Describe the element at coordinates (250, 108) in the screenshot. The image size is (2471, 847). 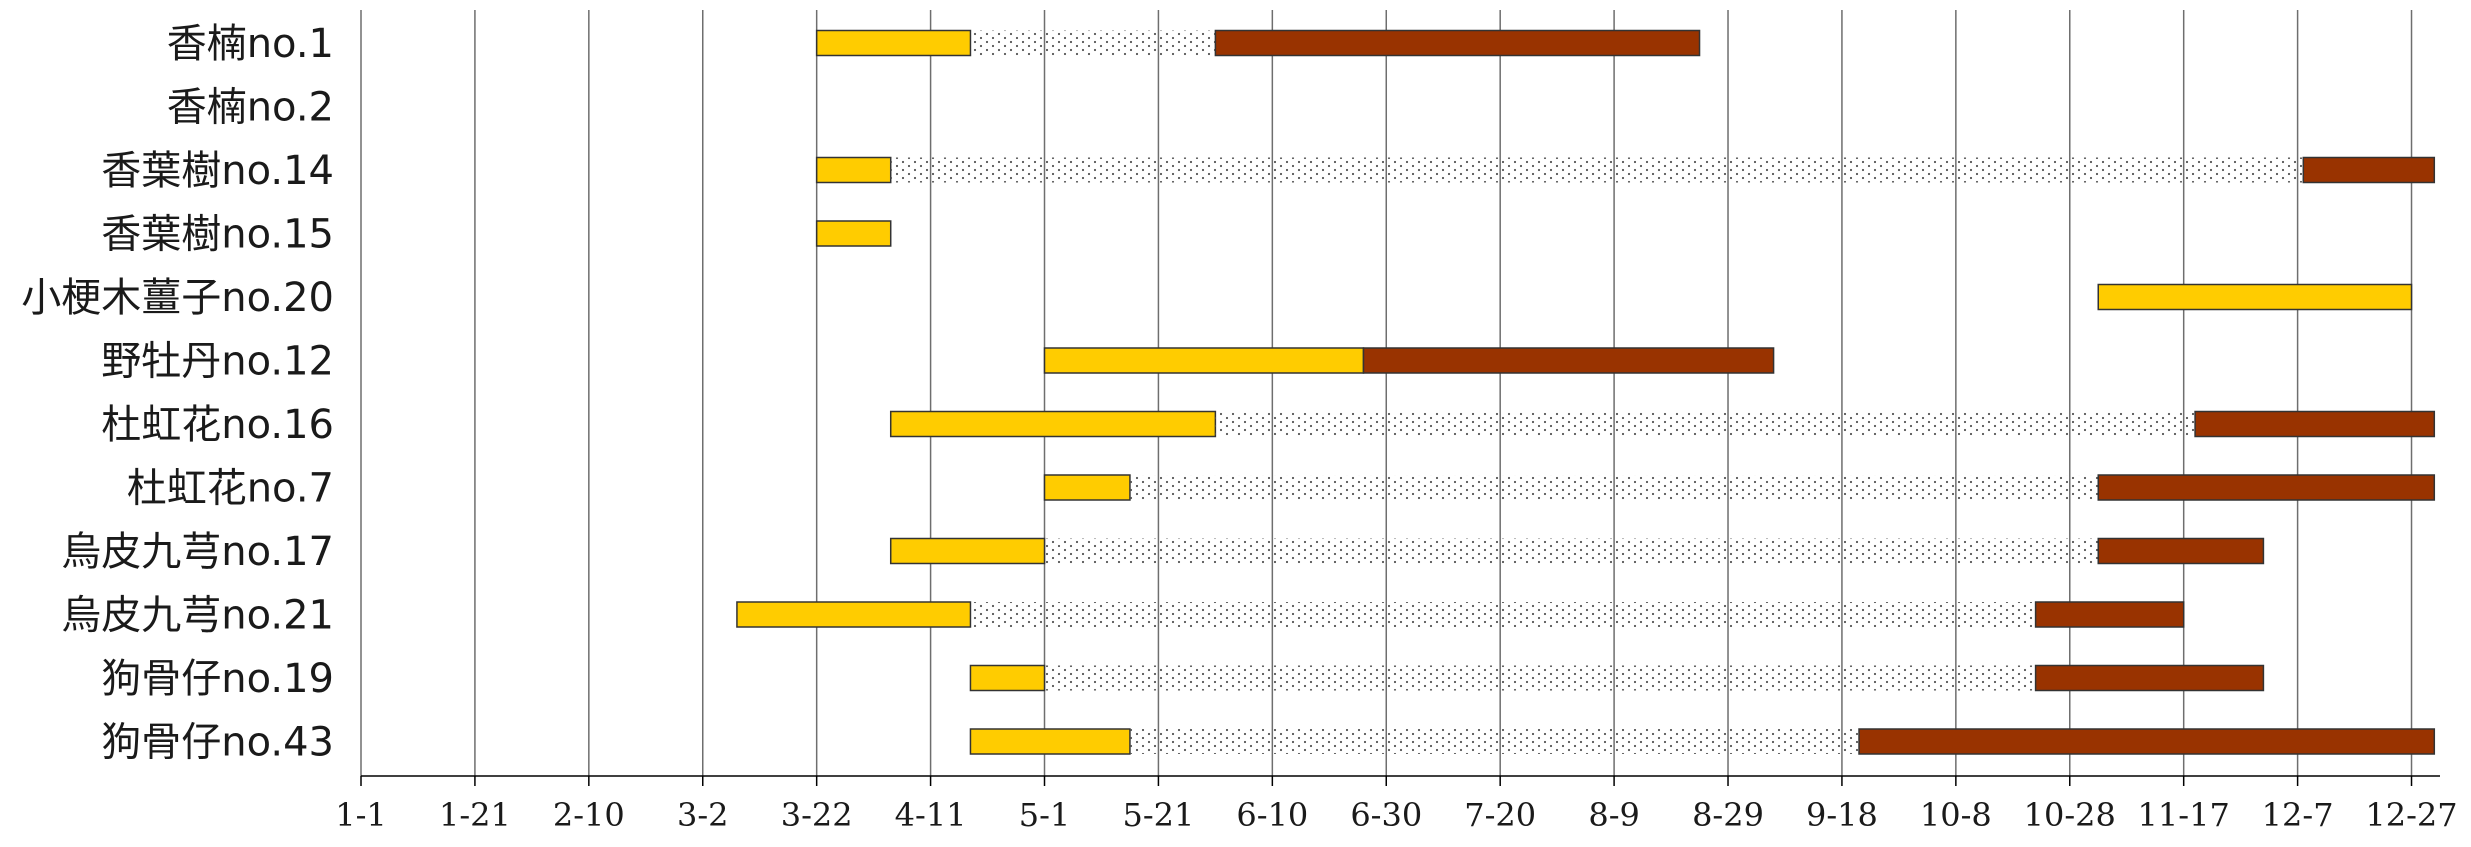
I see `row-label: 香楠no.2` at that location.